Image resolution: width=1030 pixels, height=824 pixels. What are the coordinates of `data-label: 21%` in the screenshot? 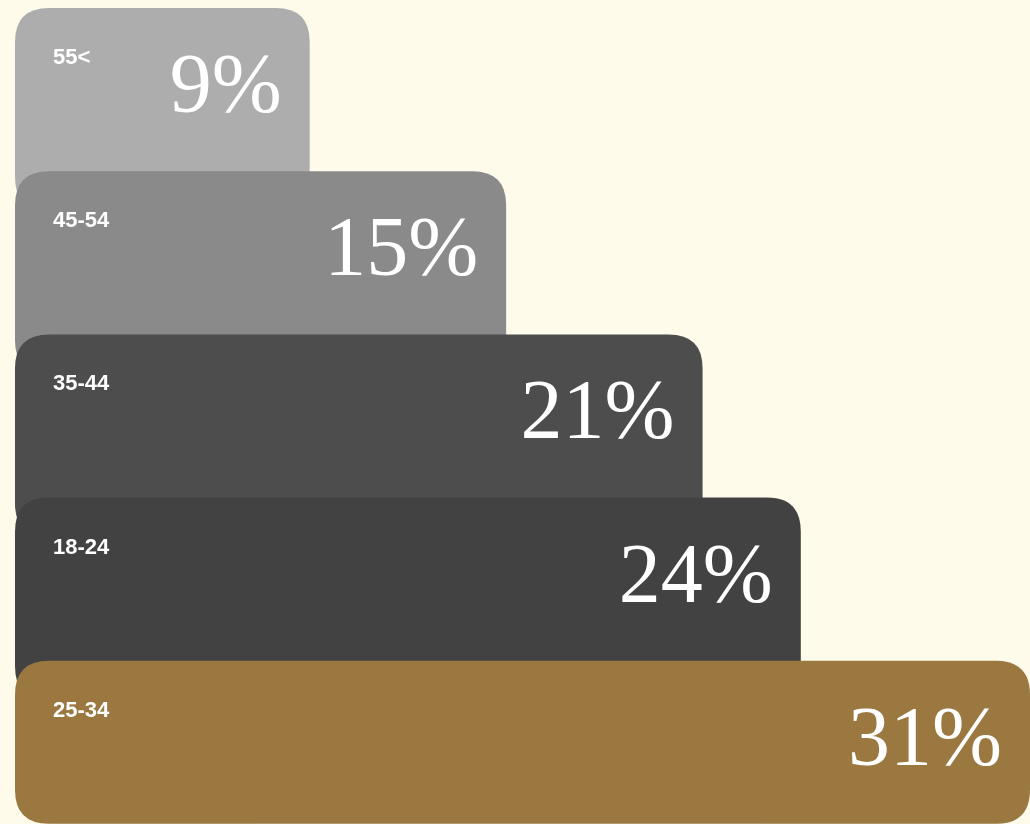 It's located at (597, 410).